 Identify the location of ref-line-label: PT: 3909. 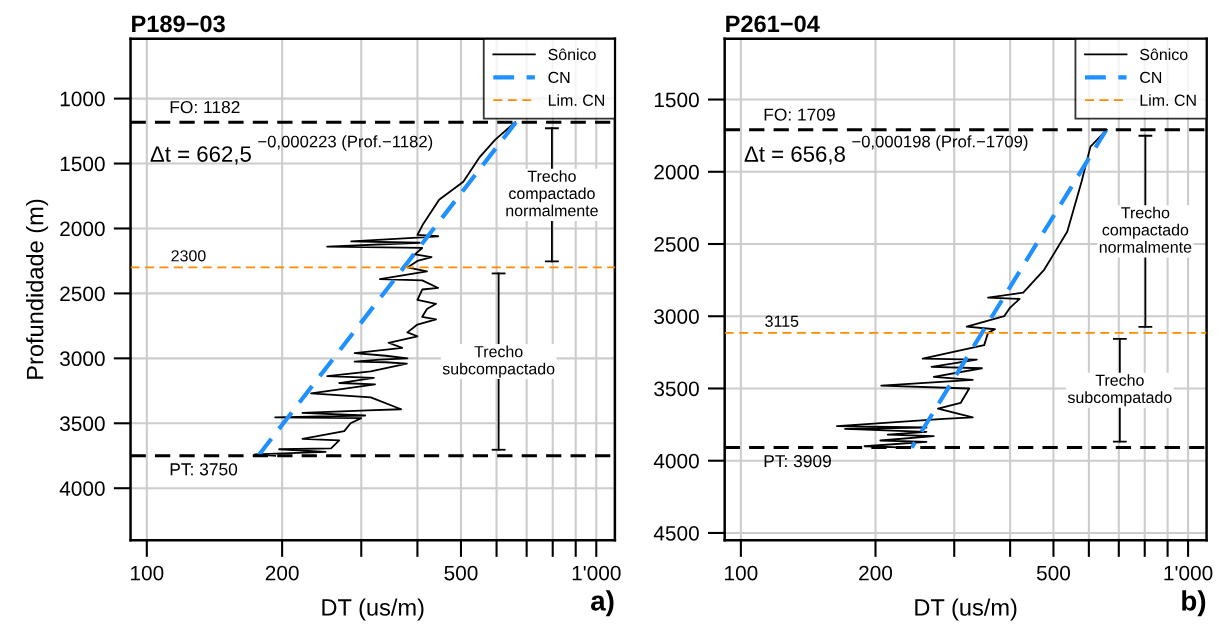
(797, 461).